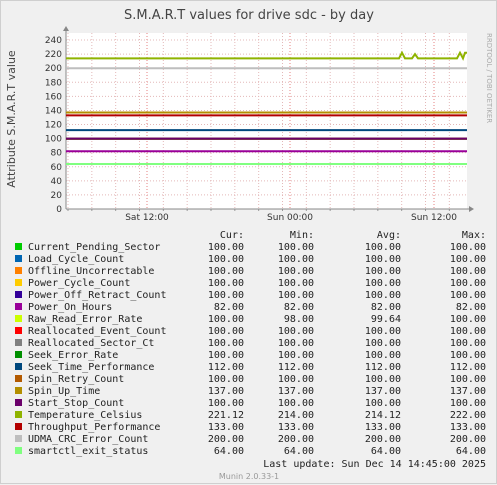  What do you see at coordinates (299, 451) in the screenshot?
I see `legend-min-smartctl-exit-status: 64.00` at bounding box center [299, 451].